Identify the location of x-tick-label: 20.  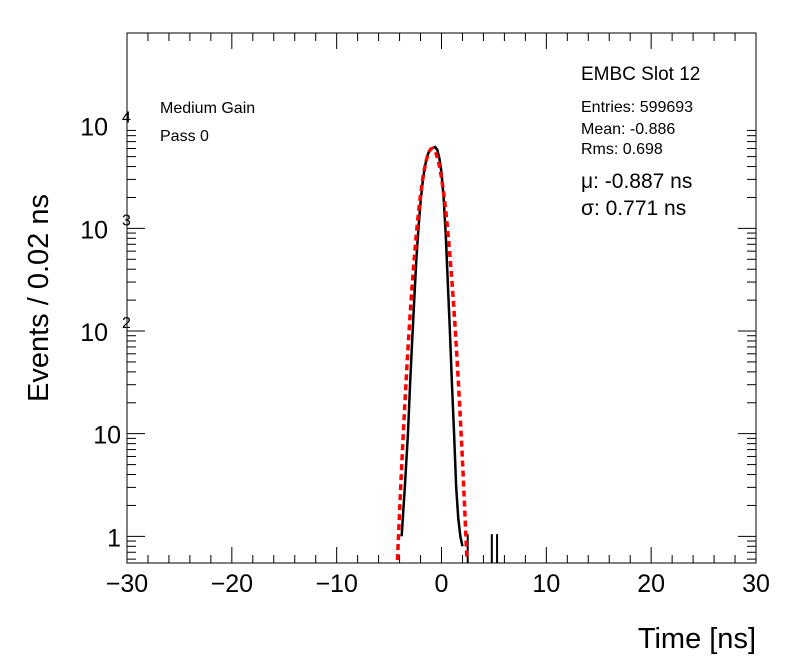
(651, 584).